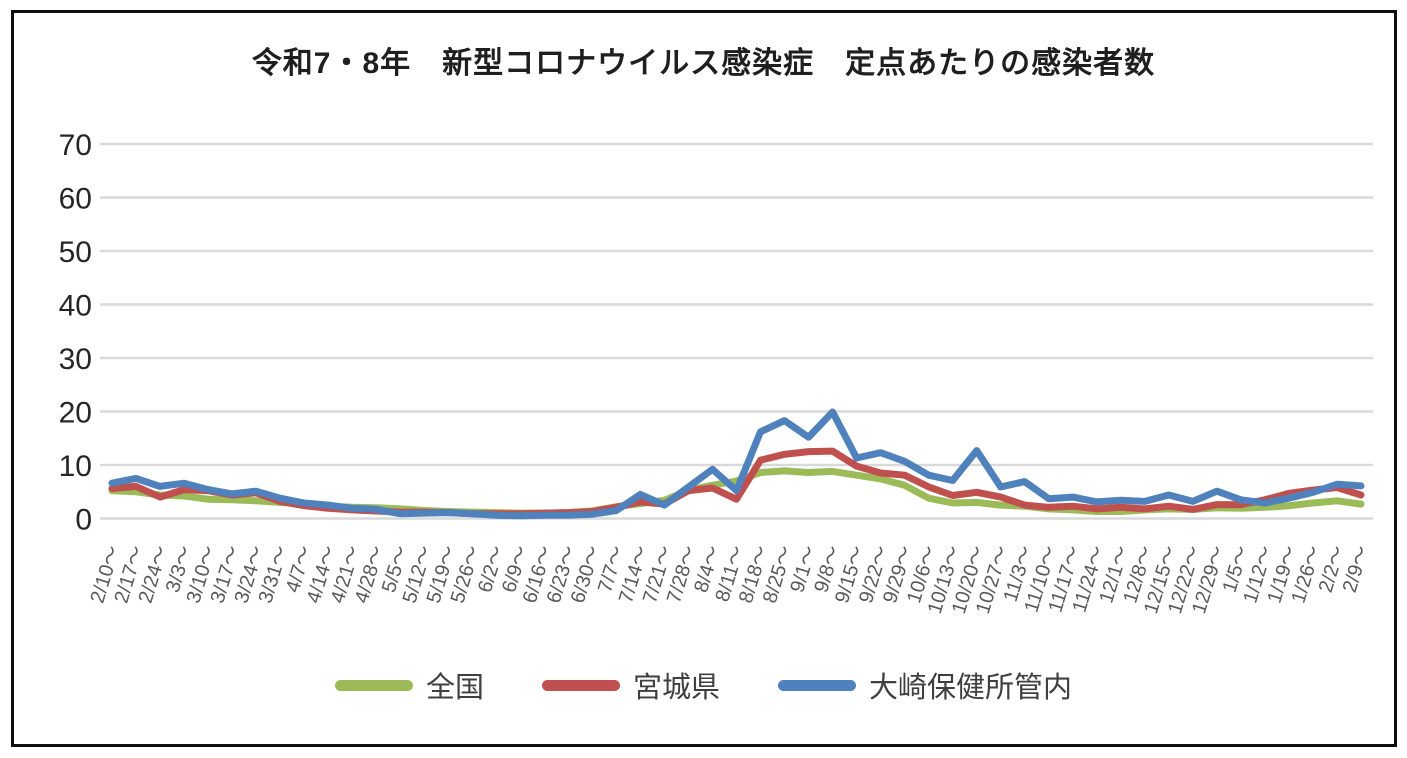 This screenshot has height=758, width=1407. What do you see at coordinates (75, 359) in the screenshot?
I see `svg-text: 30` at bounding box center [75, 359].